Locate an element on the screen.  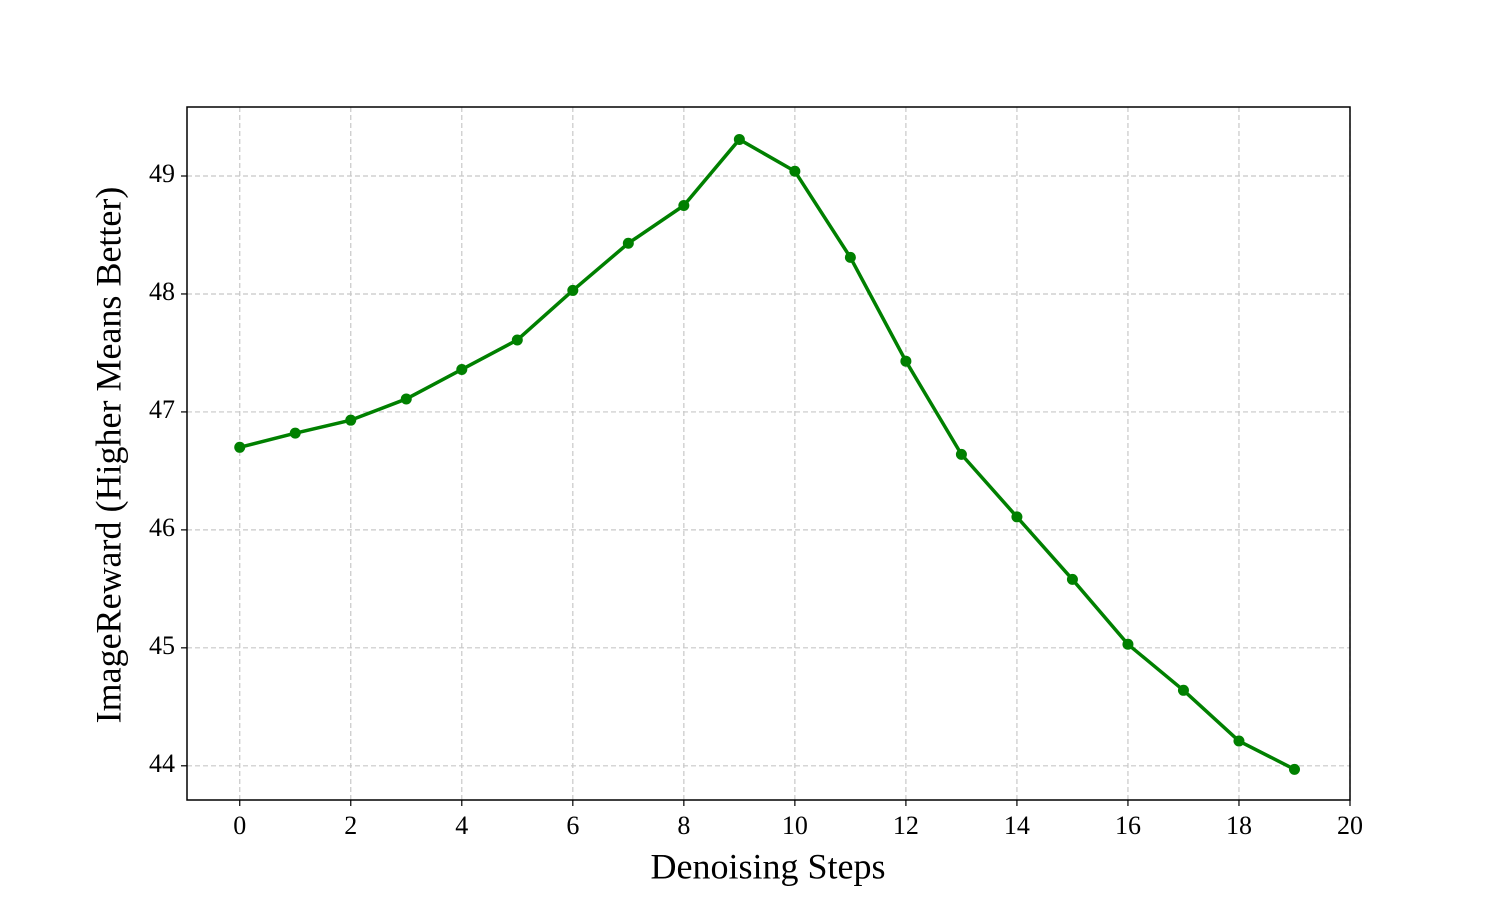
x-axis-label: Denoising Steps is located at coordinates (767, 866).